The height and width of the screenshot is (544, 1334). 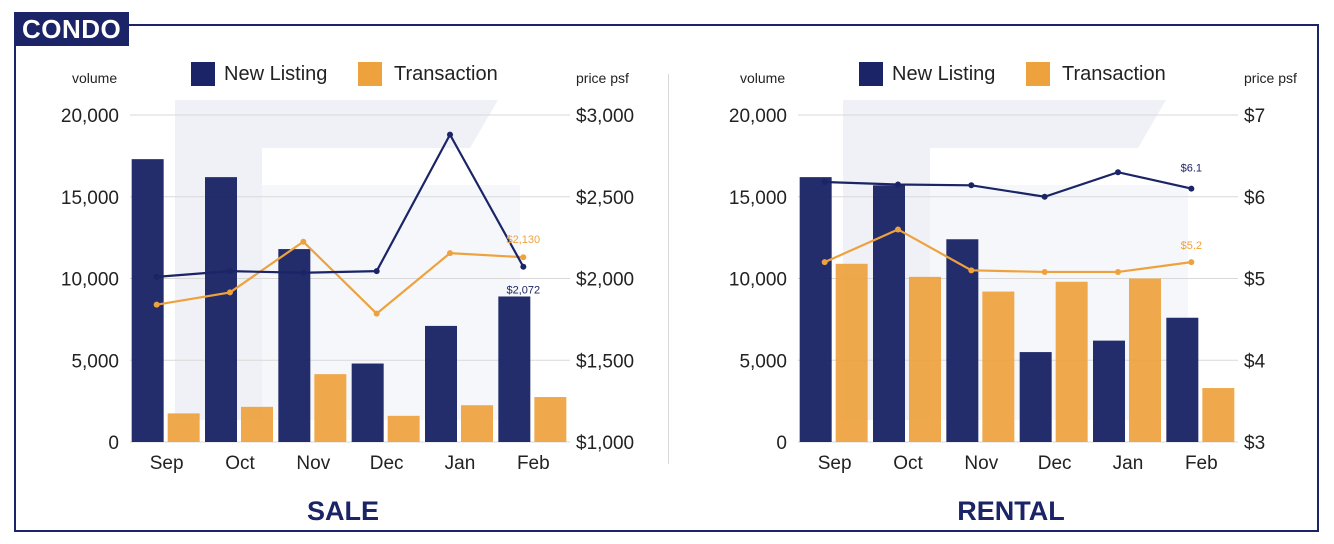 What do you see at coordinates (1254, 198) in the screenshot?
I see `right-tick-label: $6` at bounding box center [1254, 198].